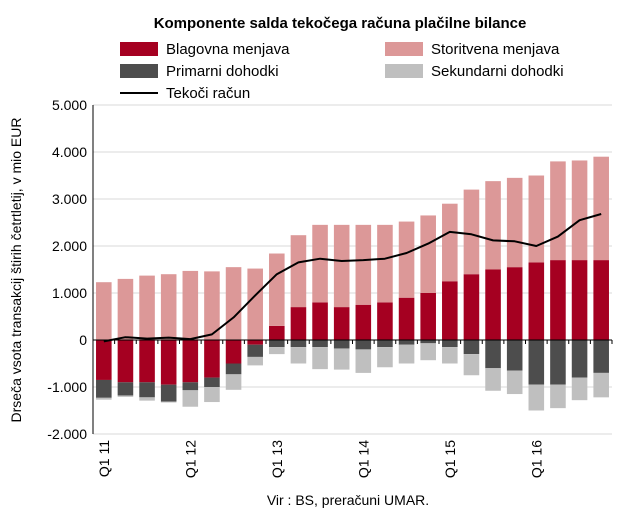 This screenshot has height=516, width=626. Describe the element at coordinates (222, 71) in the screenshot. I see `legend-label-primarni: Primarni dohodki` at that location.